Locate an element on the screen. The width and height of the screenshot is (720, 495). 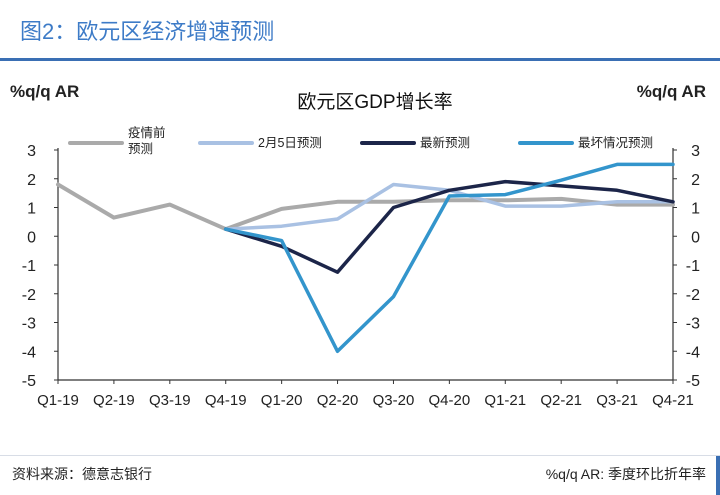
y-tick-label-right: 3 is located at coordinates (695, 151).